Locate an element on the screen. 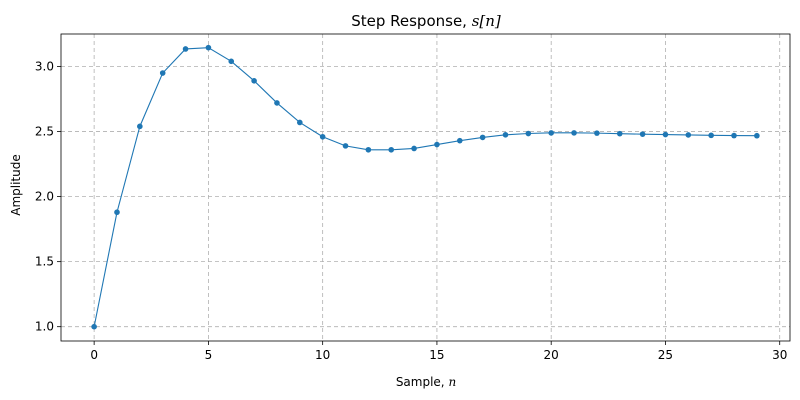  y-axis-ticks: 1.0 1.5 2.0 2.5 3.0 is located at coordinates (48, 197).